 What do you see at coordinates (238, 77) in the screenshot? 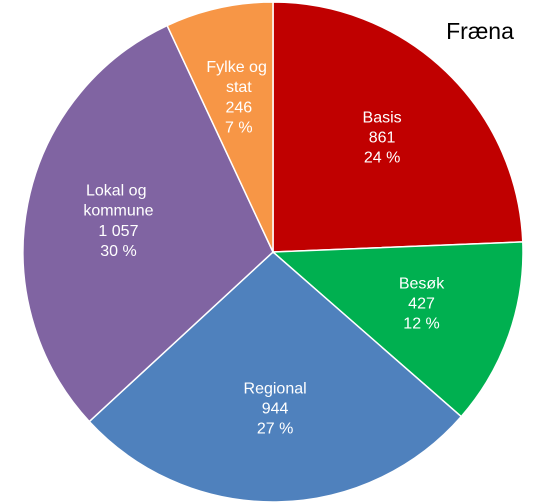
I see `category-label: Fylke og stat` at bounding box center [238, 77].